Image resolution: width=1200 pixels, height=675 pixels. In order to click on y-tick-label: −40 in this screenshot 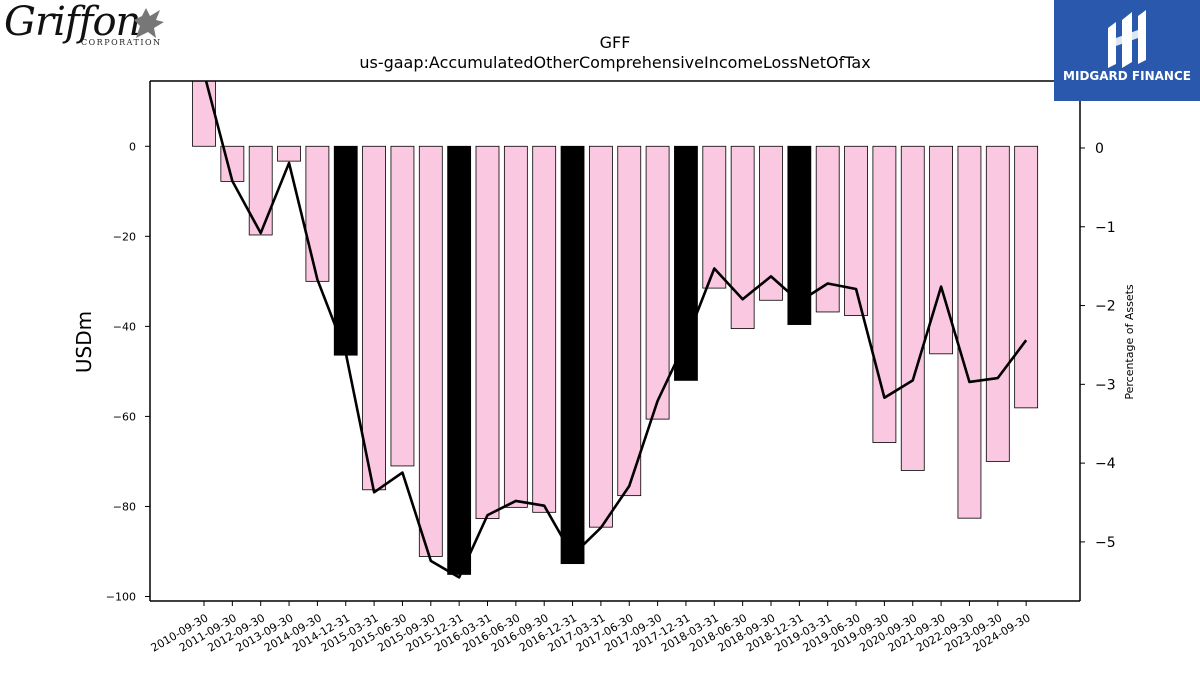, I will do `click(124, 326)`.